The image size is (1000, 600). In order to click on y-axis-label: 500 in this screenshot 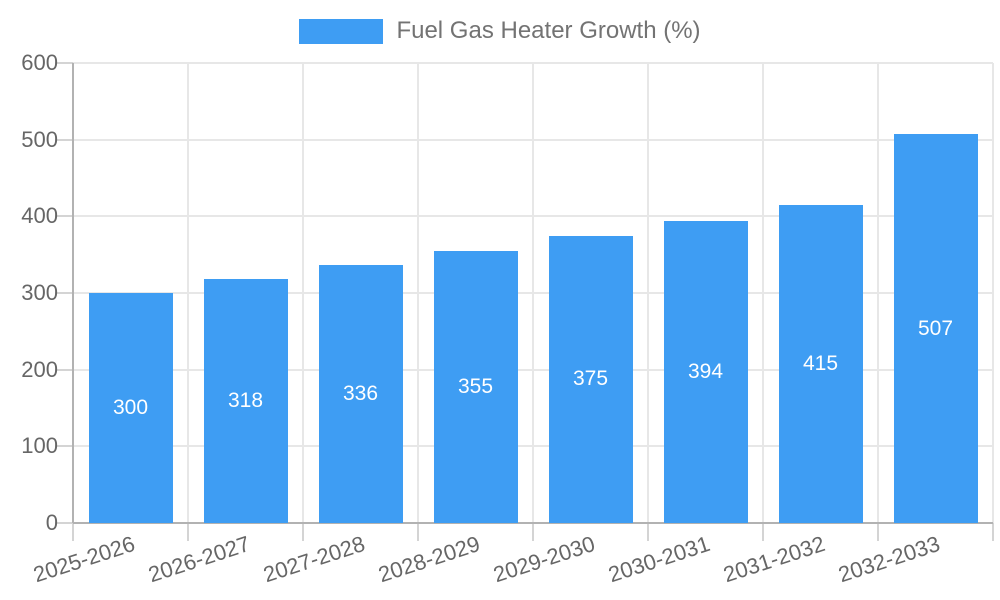, I will do `click(39, 139)`.